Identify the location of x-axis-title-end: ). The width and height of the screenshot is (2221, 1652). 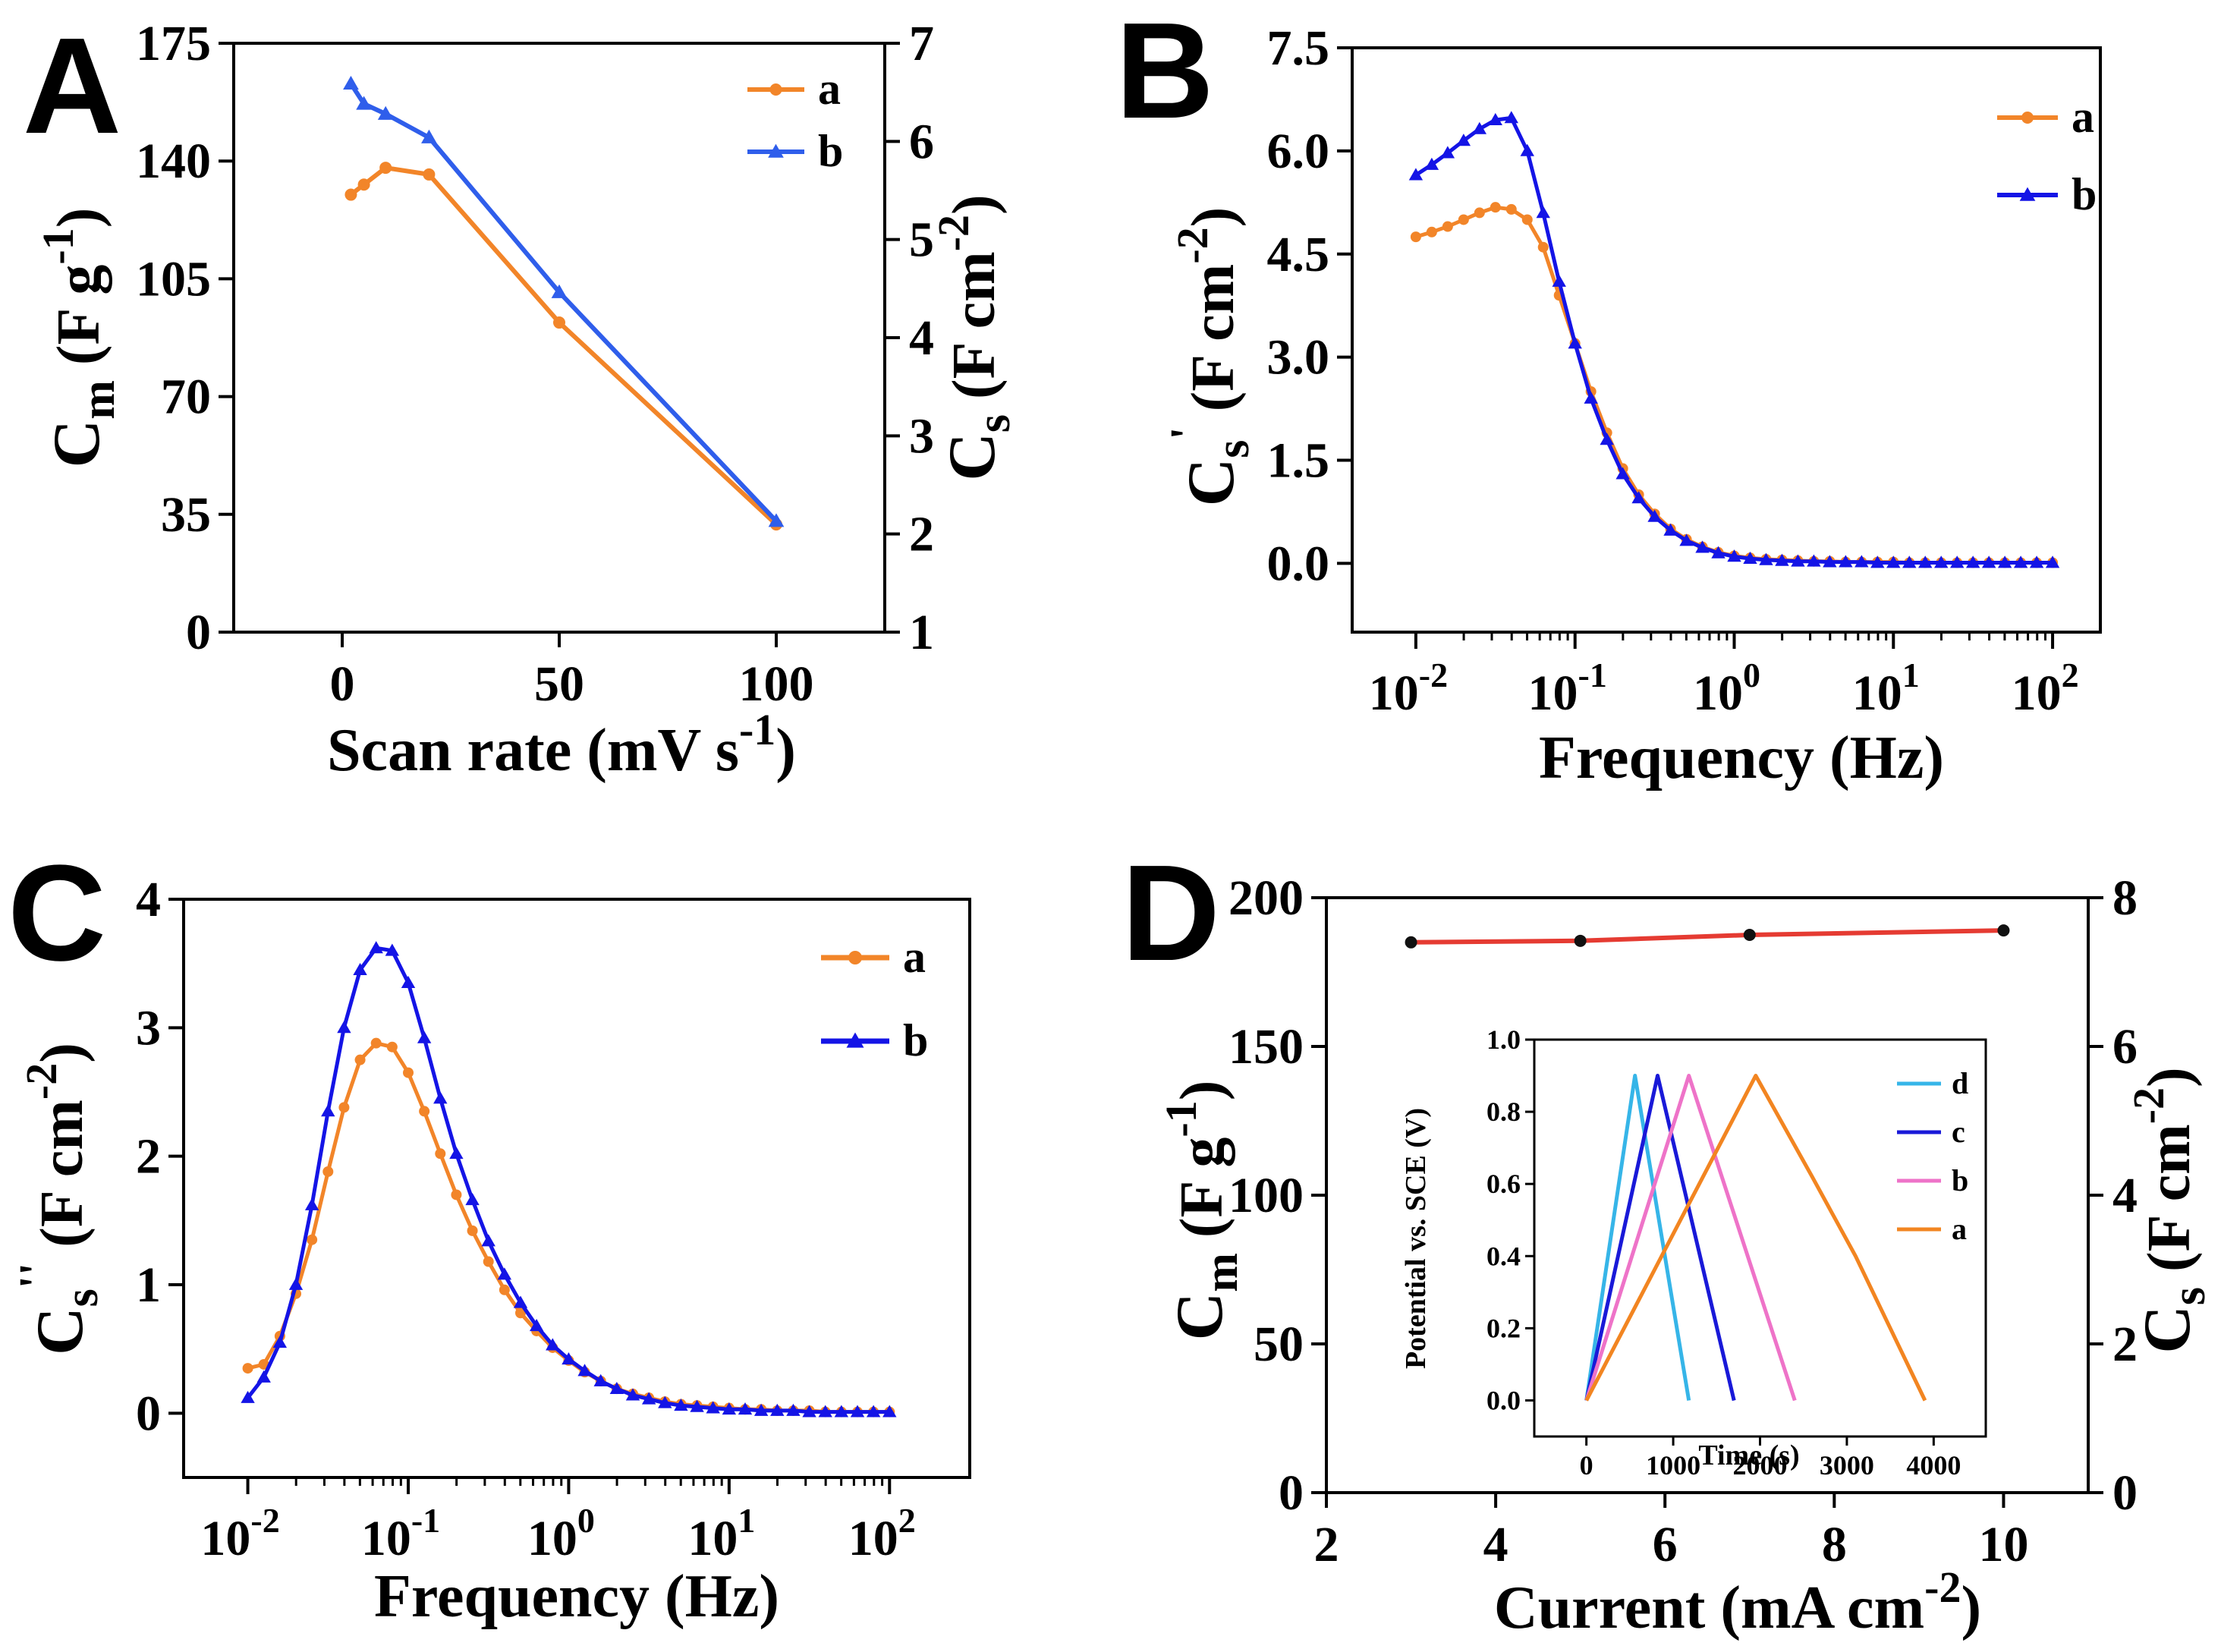
(786, 750).